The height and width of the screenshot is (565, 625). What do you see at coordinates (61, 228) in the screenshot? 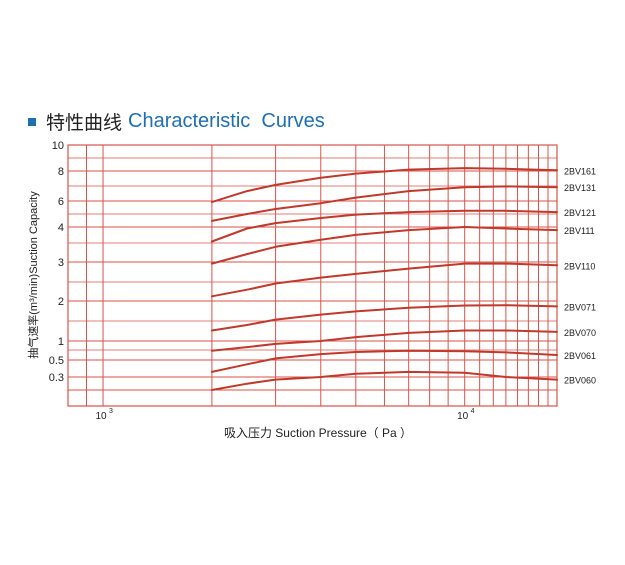
I see `y-tick-label: 4` at bounding box center [61, 228].